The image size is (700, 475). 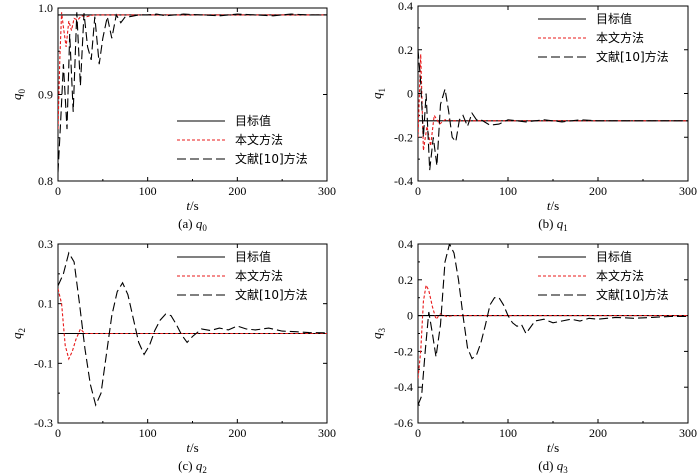 What do you see at coordinates (45, 8) in the screenshot?
I see `y-tick-label: 1.0` at bounding box center [45, 8].